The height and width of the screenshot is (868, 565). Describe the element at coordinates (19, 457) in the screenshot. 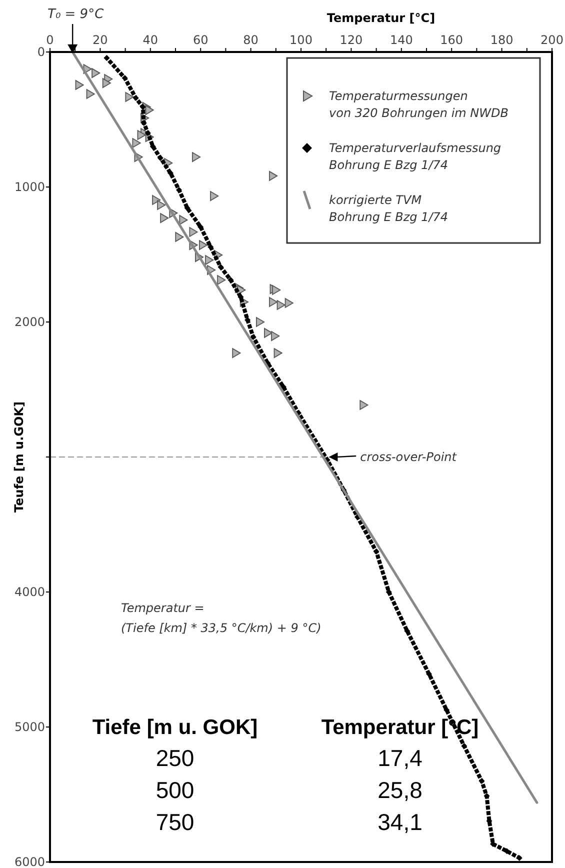

I see `y-axis-title: Teufe [m u.GOK]` at that location.